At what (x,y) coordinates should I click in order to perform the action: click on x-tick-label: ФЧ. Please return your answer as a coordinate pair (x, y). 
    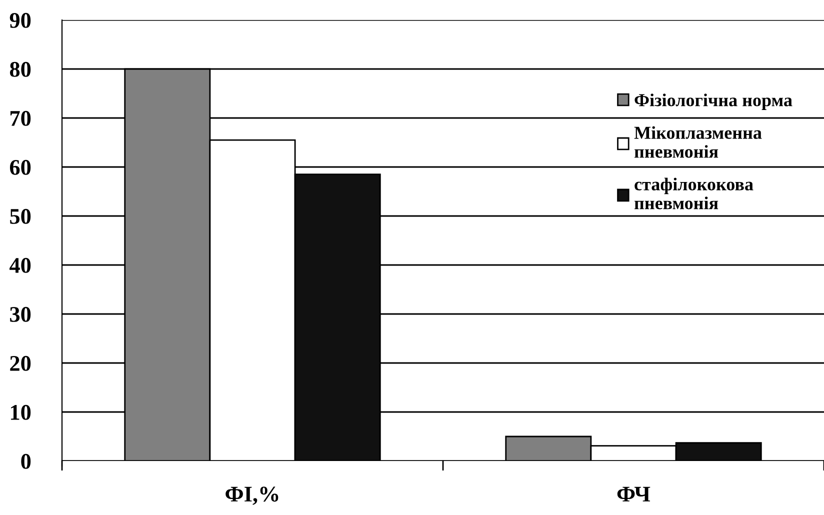
    Looking at the image, I should click on (633, 494).